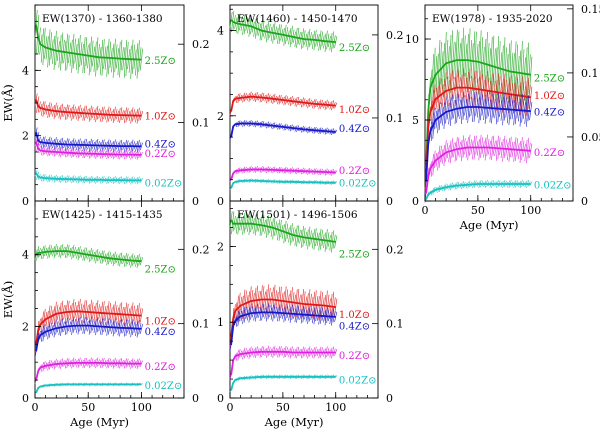 Image resolution: width=600 pixels, height=432 pixels. What do you see at coordinates (102, 215) in the screenshot?
I see `panel-title: EW(1425) - 1415-1435` at bounding box center [102, 215].